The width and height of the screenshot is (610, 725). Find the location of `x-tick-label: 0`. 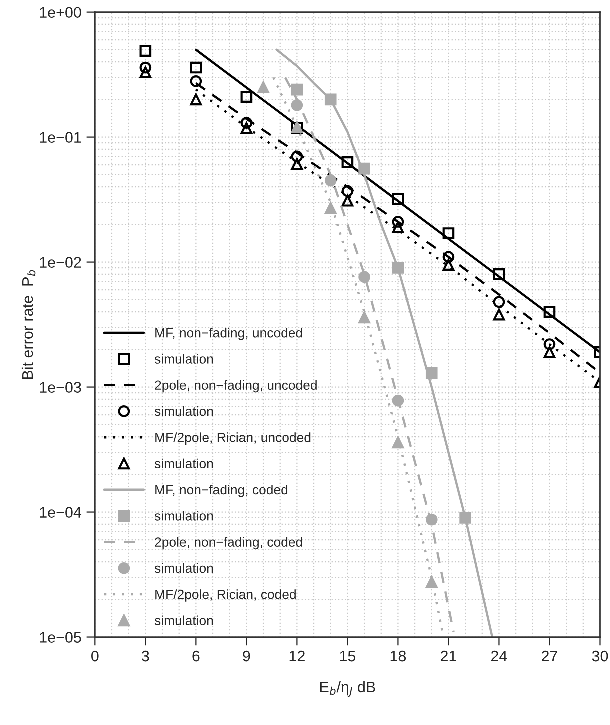

x-tick-label: 0 is located at coordinates (95, 656).